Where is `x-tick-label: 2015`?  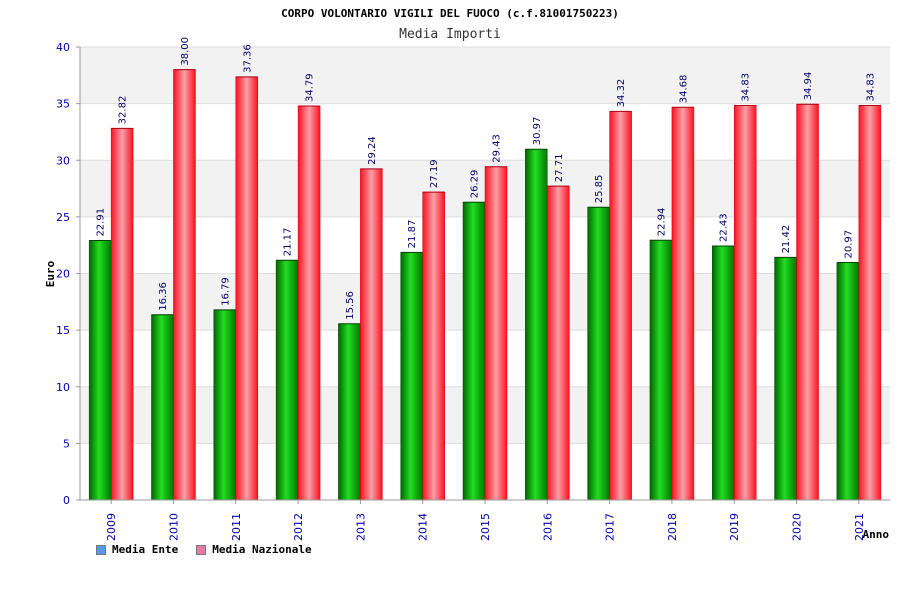 x-tick-label: 2015 is located at coordinates (485, 527).